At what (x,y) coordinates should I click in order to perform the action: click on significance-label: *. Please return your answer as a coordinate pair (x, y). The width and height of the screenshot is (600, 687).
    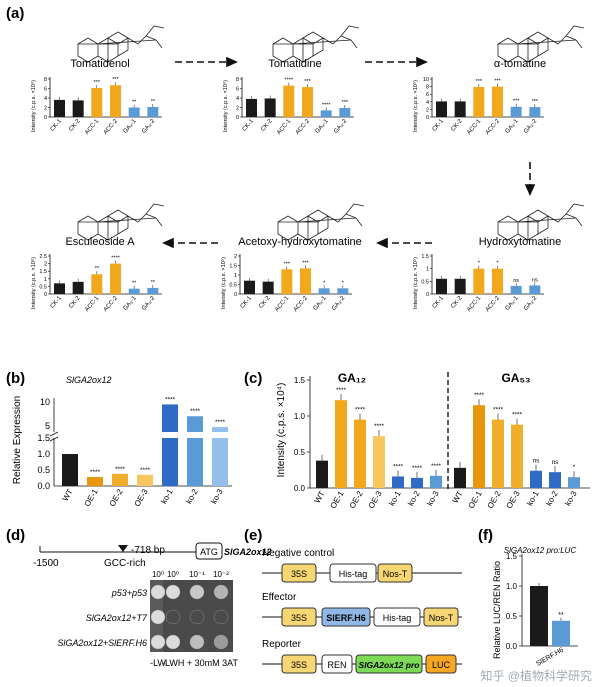
    Looking at the image, I should click on (574, 467).